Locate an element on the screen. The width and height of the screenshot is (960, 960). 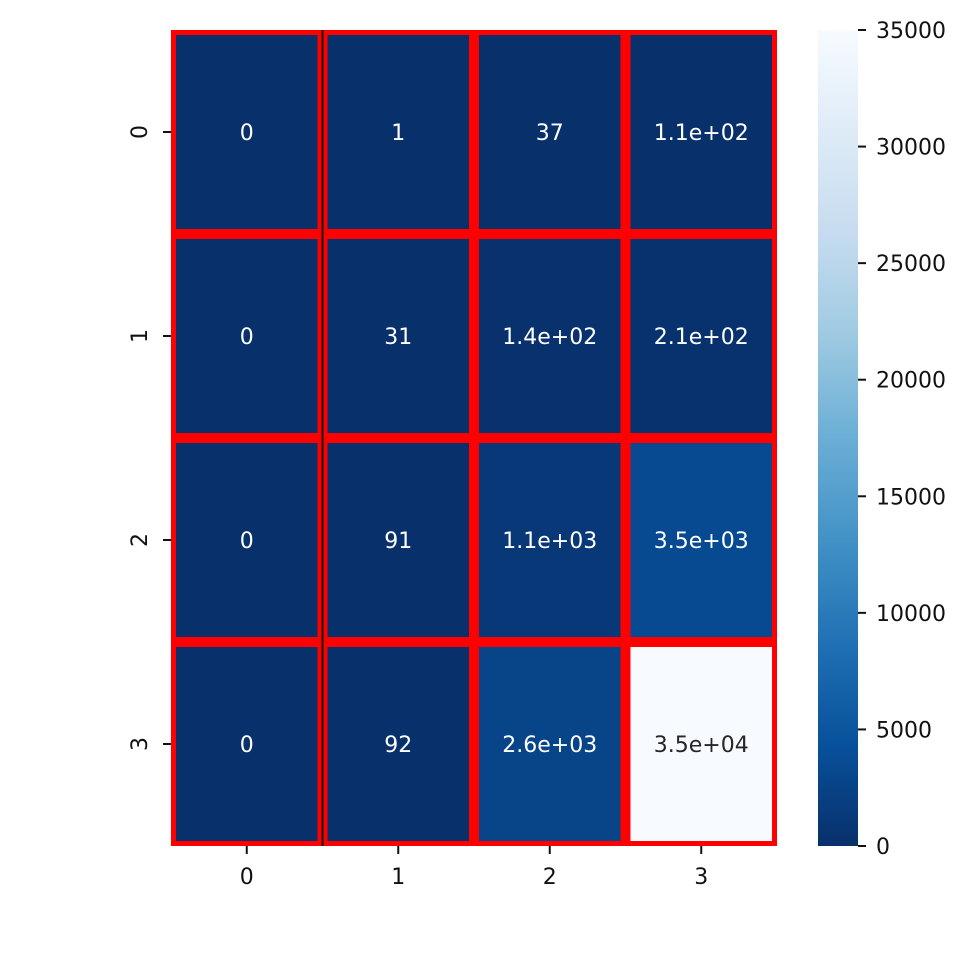
heatmap-cell-r1-c1 is located at coordinates (398, 336).